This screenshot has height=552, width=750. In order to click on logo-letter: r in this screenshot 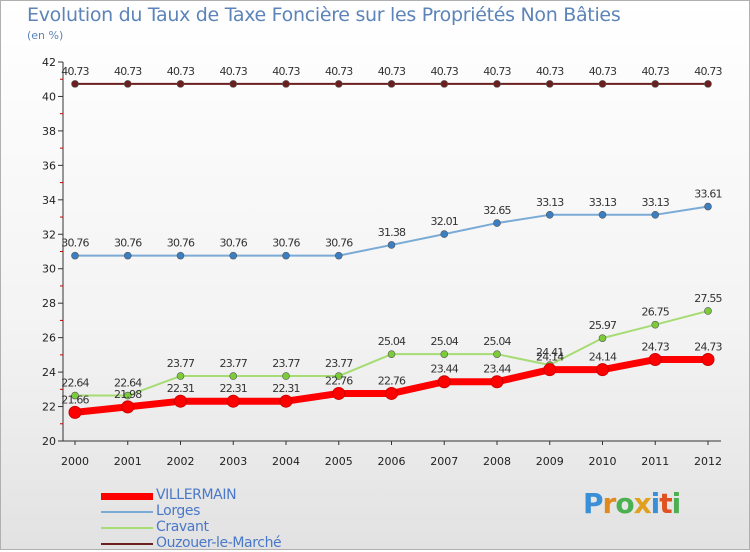, I will do `click(609, 503)`.